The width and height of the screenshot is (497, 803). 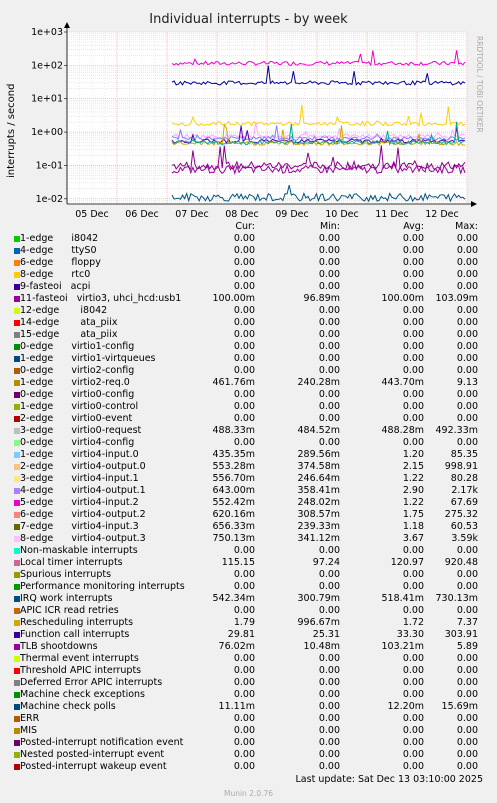 I want to click on legend-row: TLB shootdowns 76.02m 10.48m 103.21m 5.89, so click(x=248, y=647).